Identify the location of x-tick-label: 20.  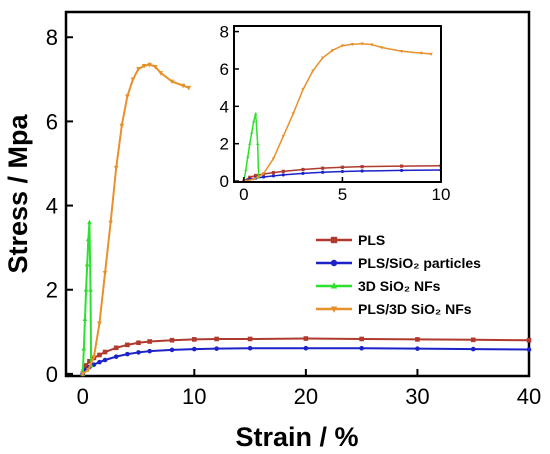
(306, 396).